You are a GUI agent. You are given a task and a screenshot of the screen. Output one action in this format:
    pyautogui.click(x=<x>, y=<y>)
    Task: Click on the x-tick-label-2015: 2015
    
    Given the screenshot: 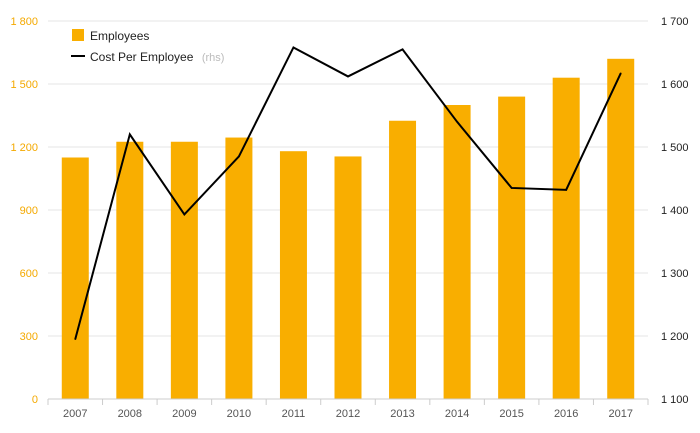 What is the action you would take?
    pyautogui.click(x=511, y=414)
    